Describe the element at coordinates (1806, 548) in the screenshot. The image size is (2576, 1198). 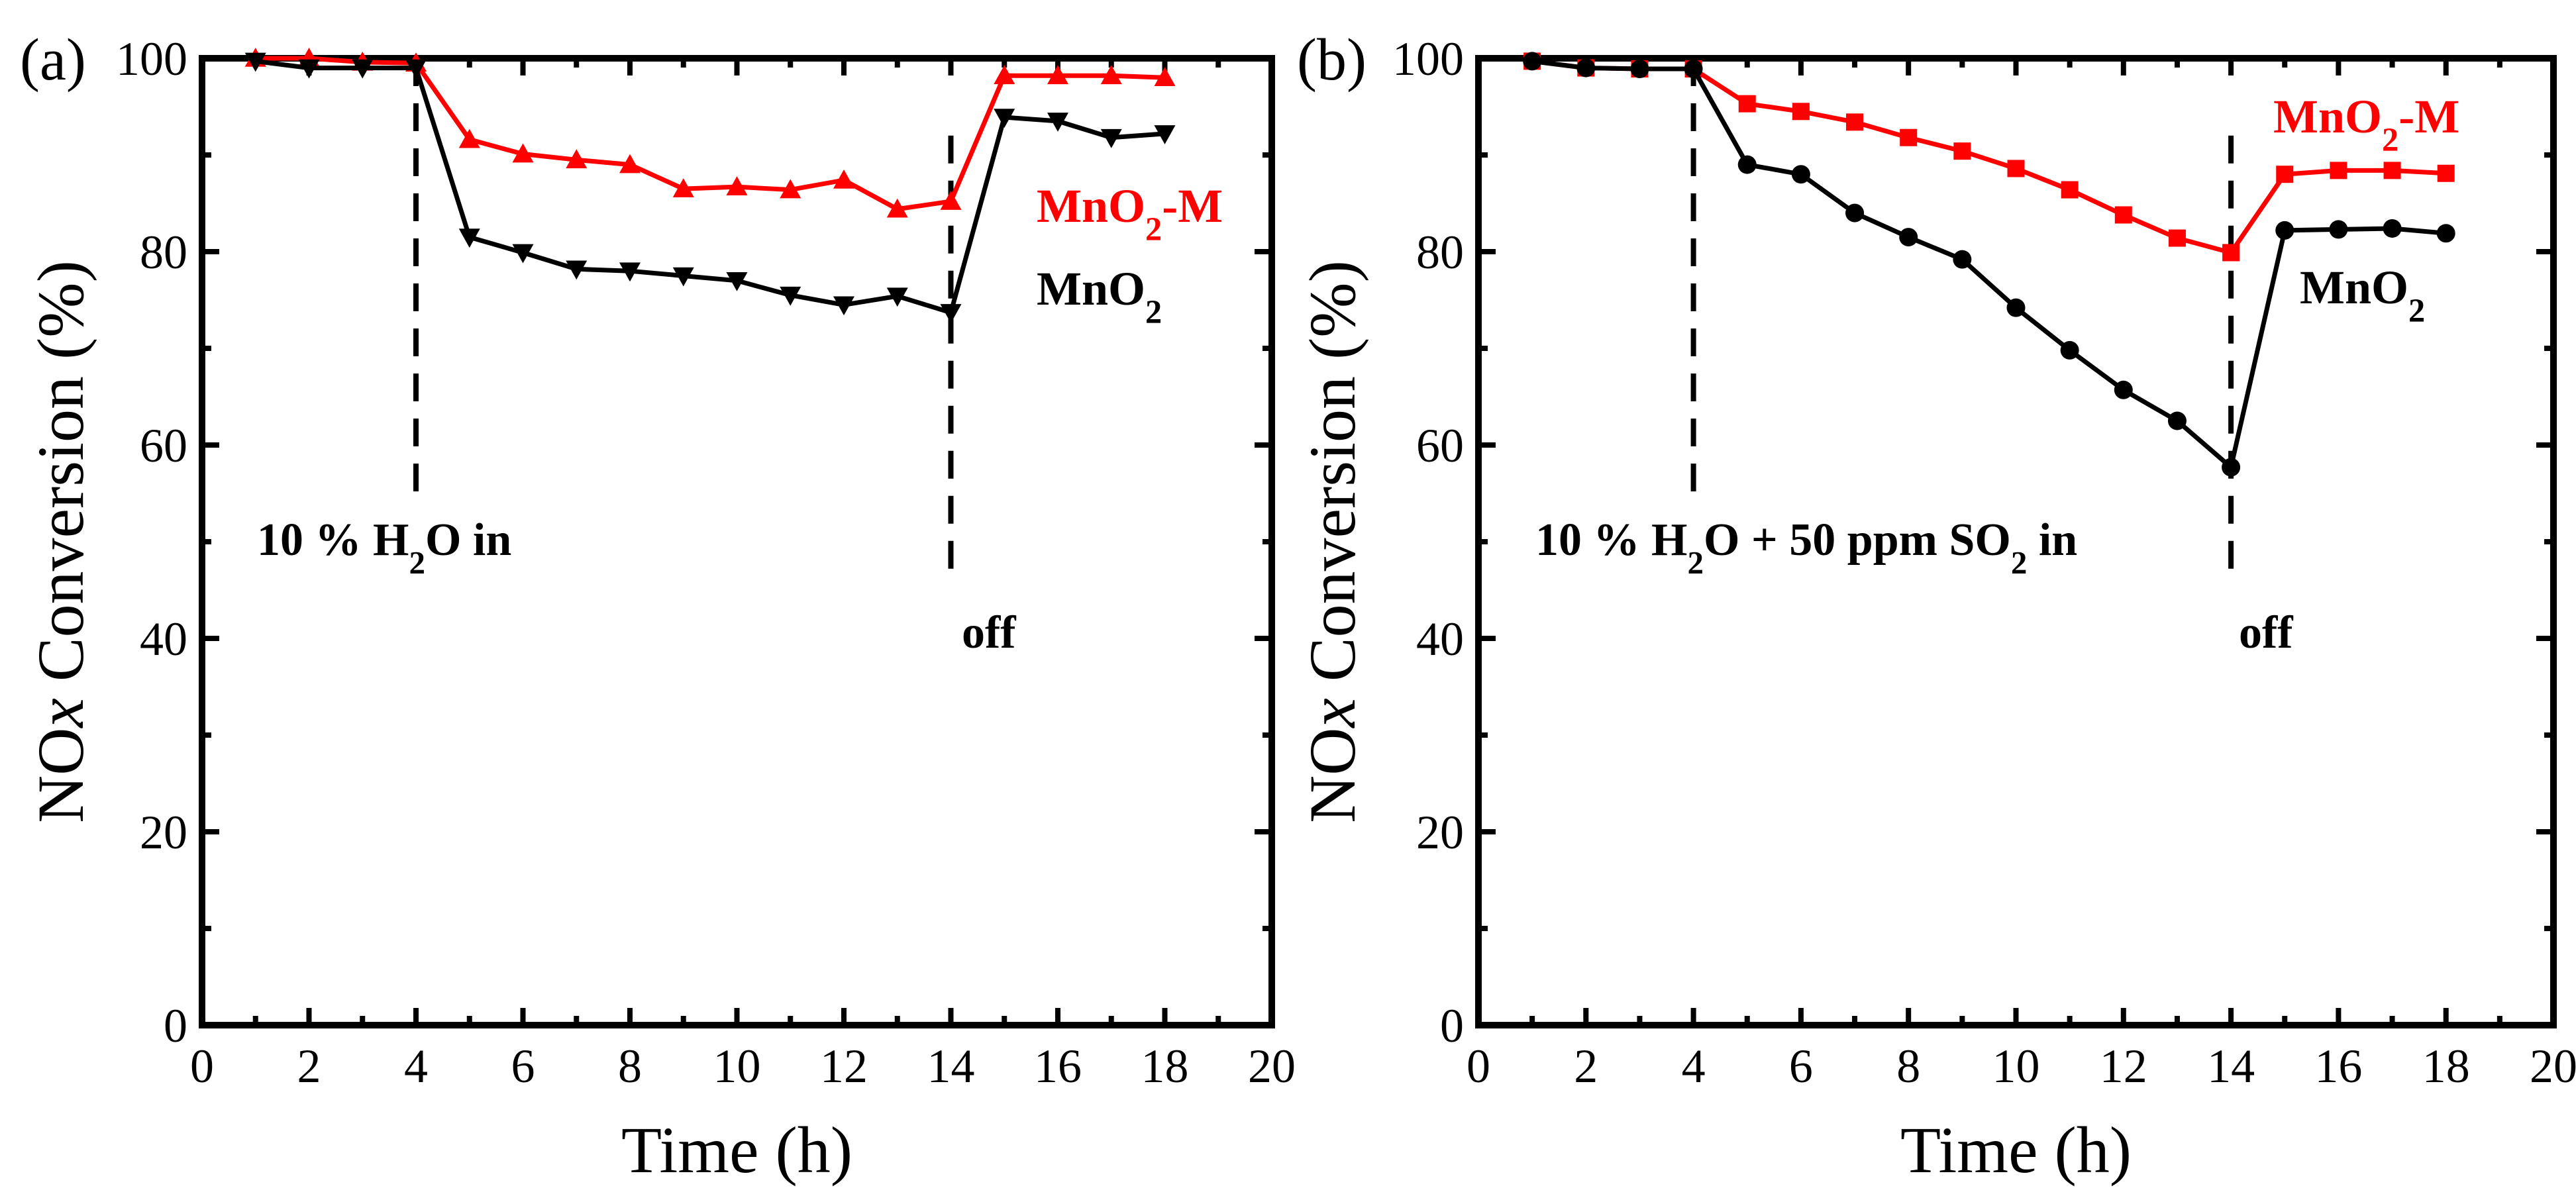
I see `event-annotation: 10 % H2O + 50 ppm SO2 in` at that location.